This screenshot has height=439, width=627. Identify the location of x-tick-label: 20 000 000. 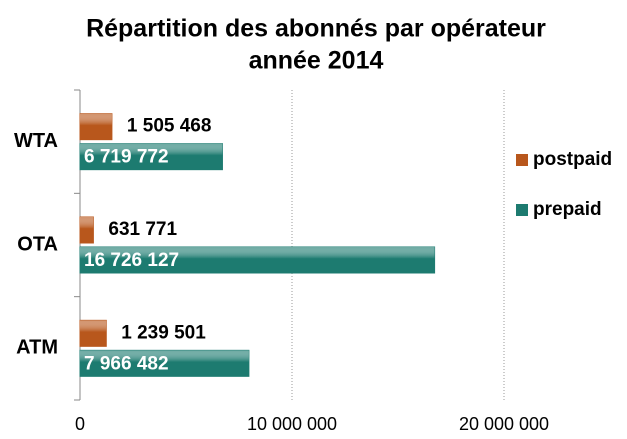
(504, 424).